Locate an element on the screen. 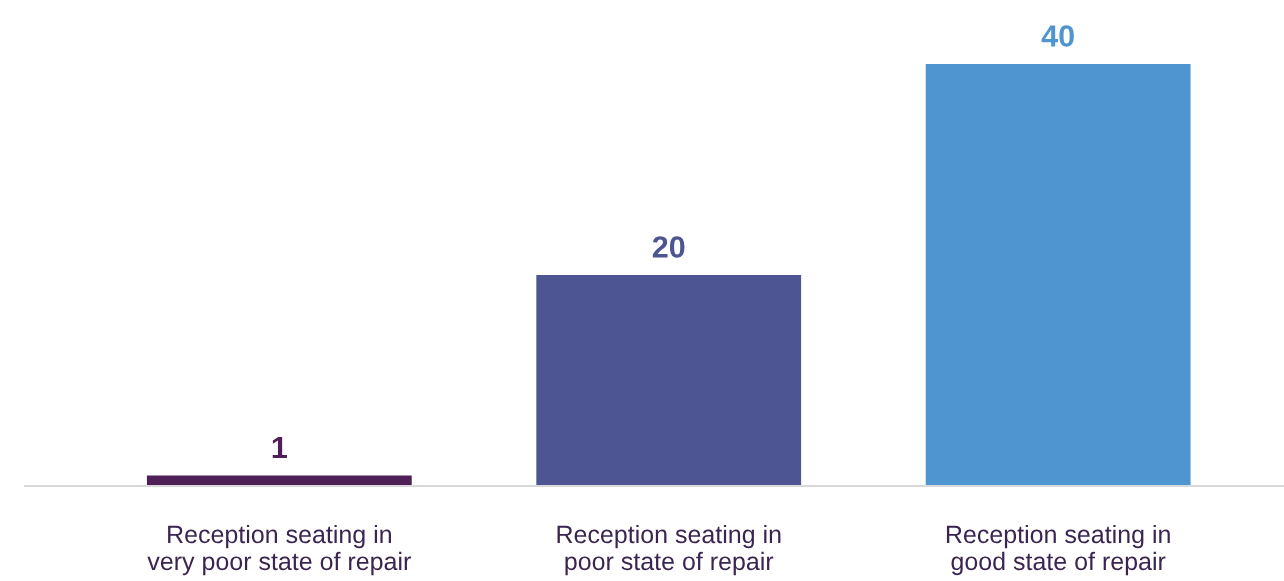  x-tick-label: Reception seating in very poor state of repair is located at coordinates (279, 550).